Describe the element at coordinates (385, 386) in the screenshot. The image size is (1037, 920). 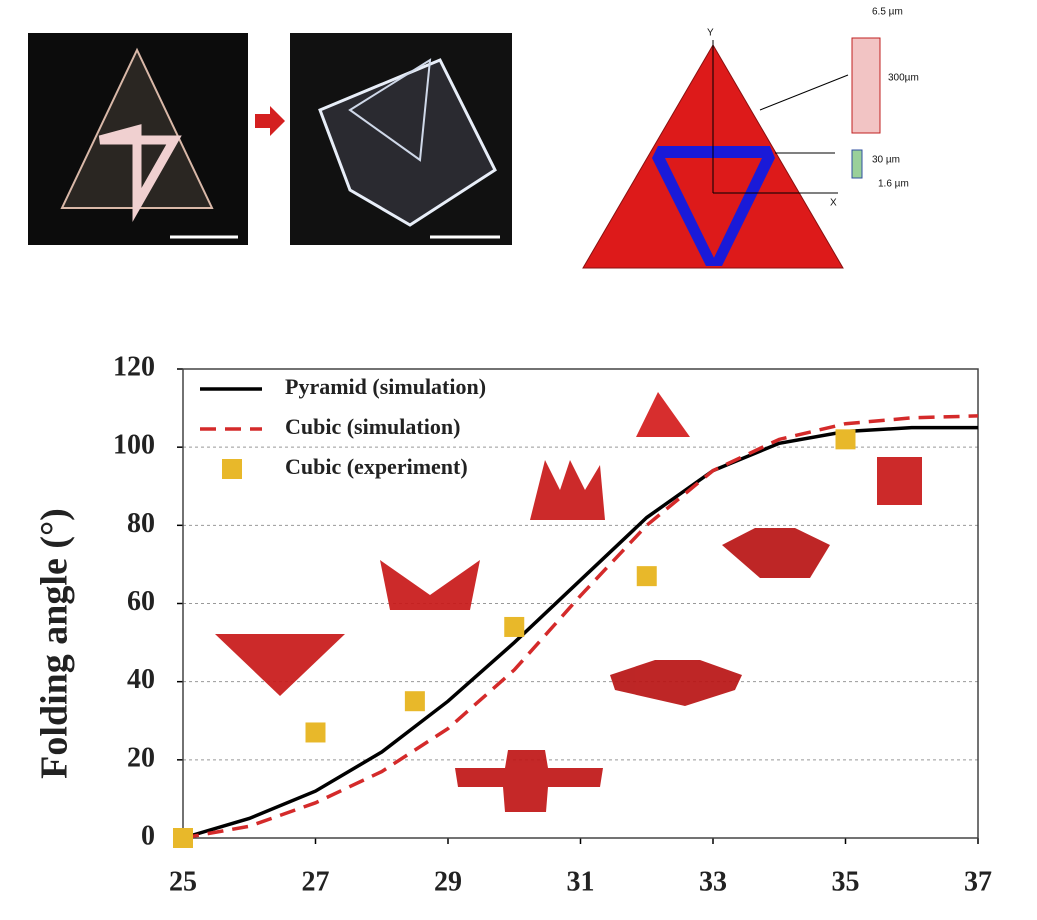
I see `legend-label: Pyramid (simulation)` at that location.